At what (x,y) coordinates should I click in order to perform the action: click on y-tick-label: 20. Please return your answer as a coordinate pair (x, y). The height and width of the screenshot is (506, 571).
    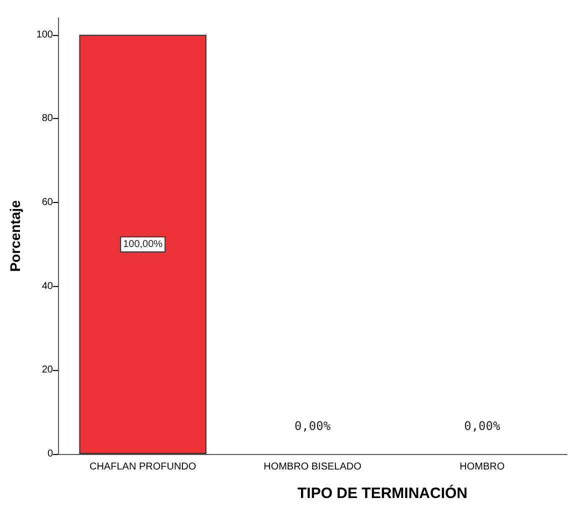
    Looking at the image, I should click on (48, 370).